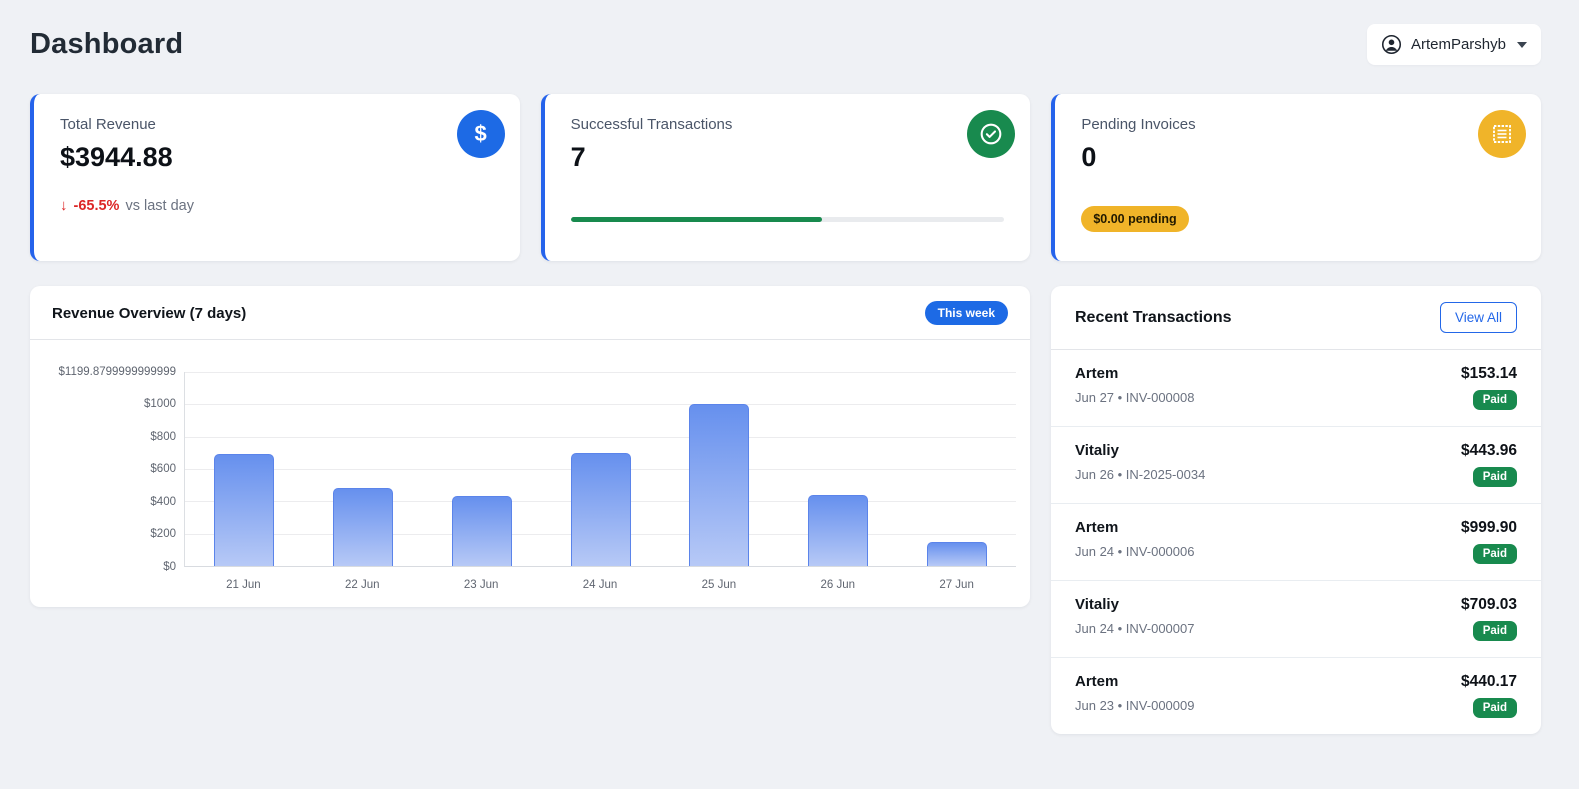  I want to click on view-all-button: View All, so click(1478, 317).